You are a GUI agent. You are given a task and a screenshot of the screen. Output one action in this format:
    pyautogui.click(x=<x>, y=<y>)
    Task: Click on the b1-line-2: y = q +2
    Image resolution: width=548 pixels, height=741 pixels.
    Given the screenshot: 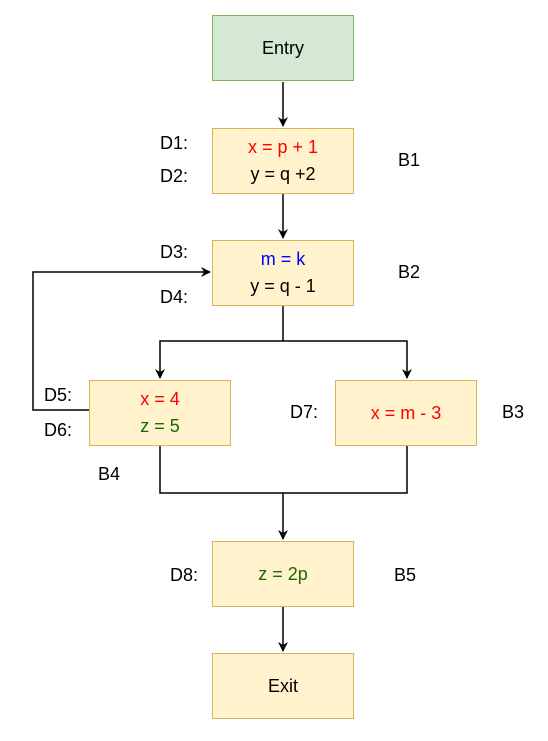 What is the action you would take?
    pyautogui.click(x=283, y=174)
    